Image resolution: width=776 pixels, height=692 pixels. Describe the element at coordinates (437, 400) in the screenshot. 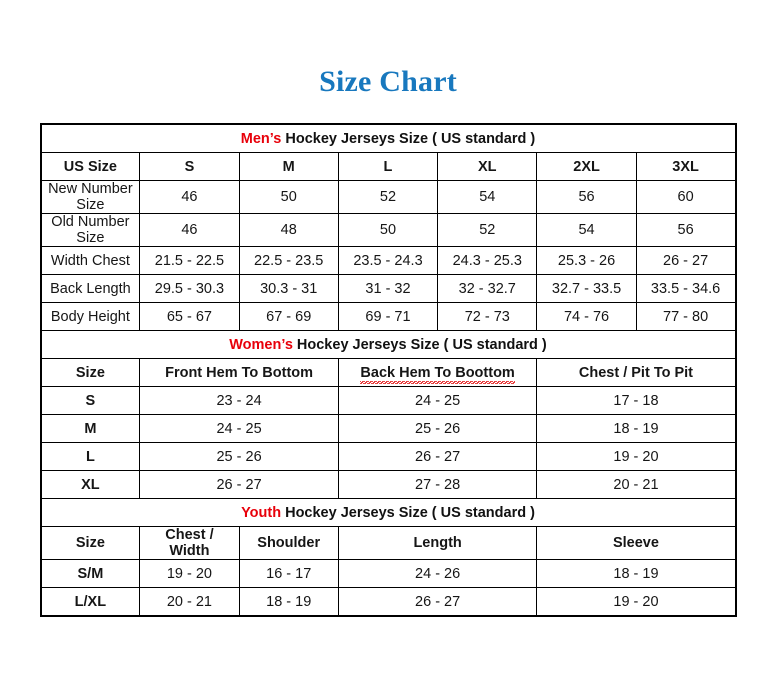

I see `cell-womens-0-1: 24 - 25` at that location.